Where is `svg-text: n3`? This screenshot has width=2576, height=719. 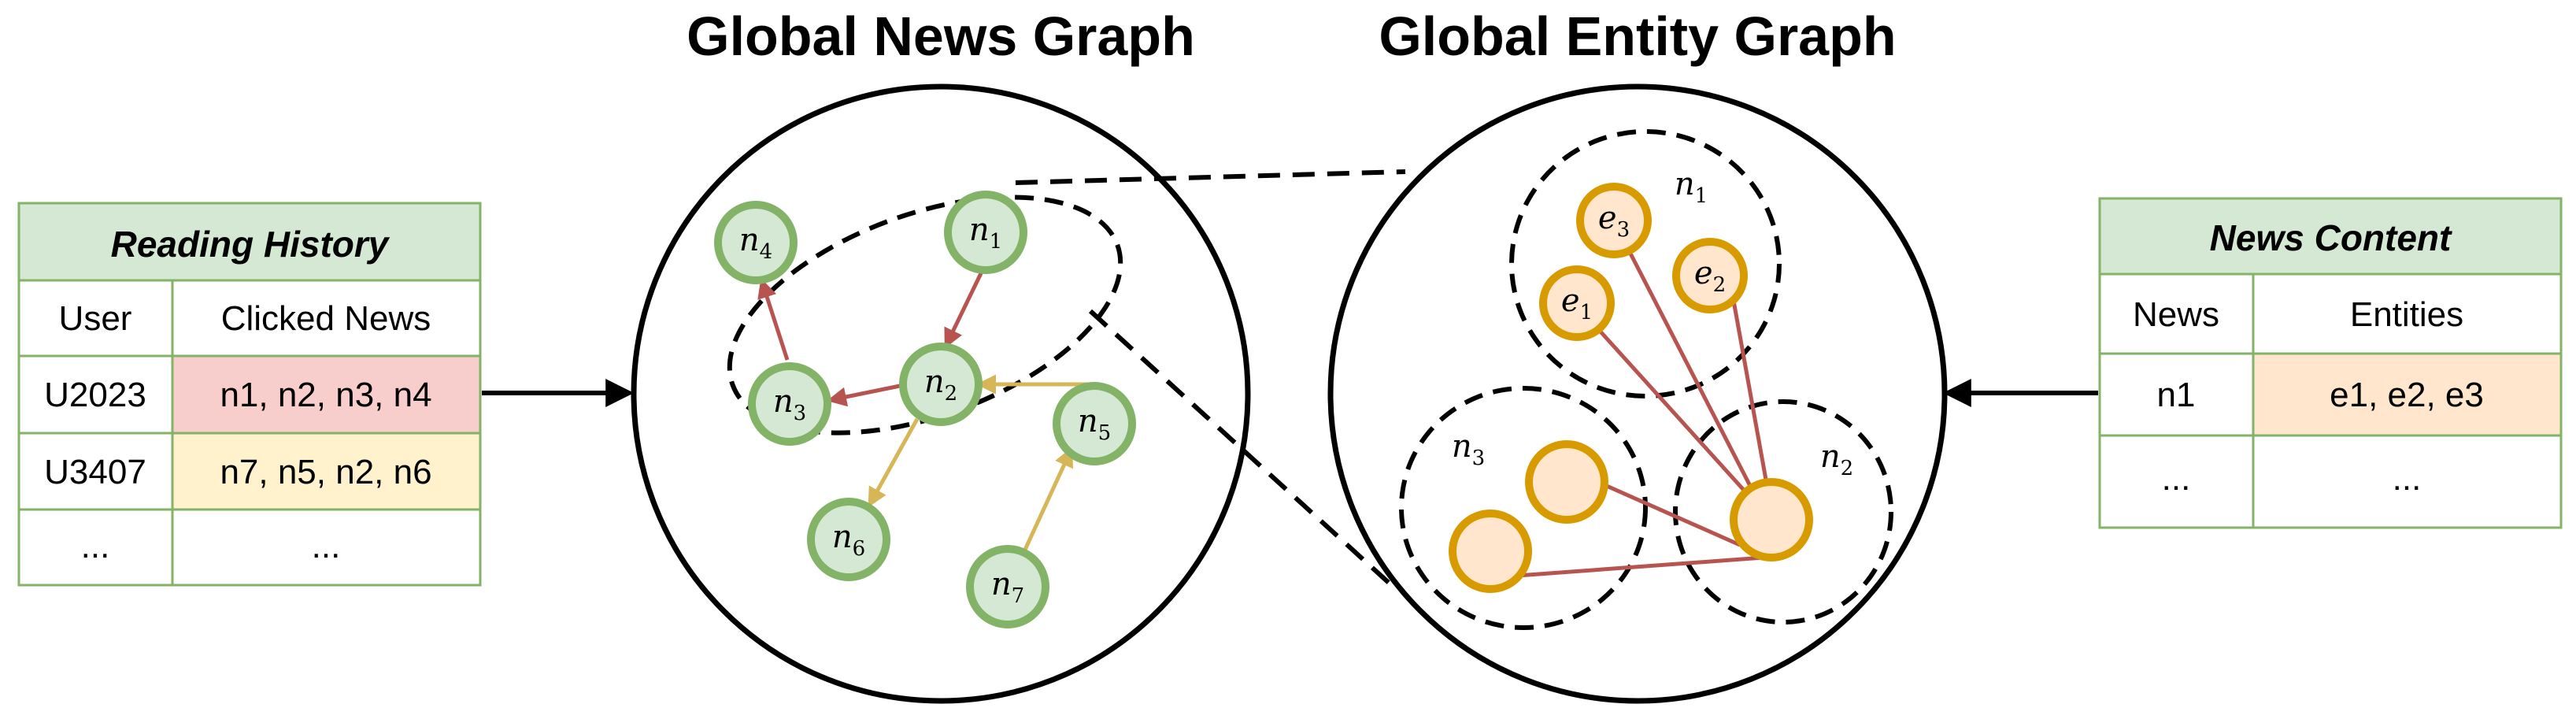 svg-text: n3 is located at coordinates (789, 405).